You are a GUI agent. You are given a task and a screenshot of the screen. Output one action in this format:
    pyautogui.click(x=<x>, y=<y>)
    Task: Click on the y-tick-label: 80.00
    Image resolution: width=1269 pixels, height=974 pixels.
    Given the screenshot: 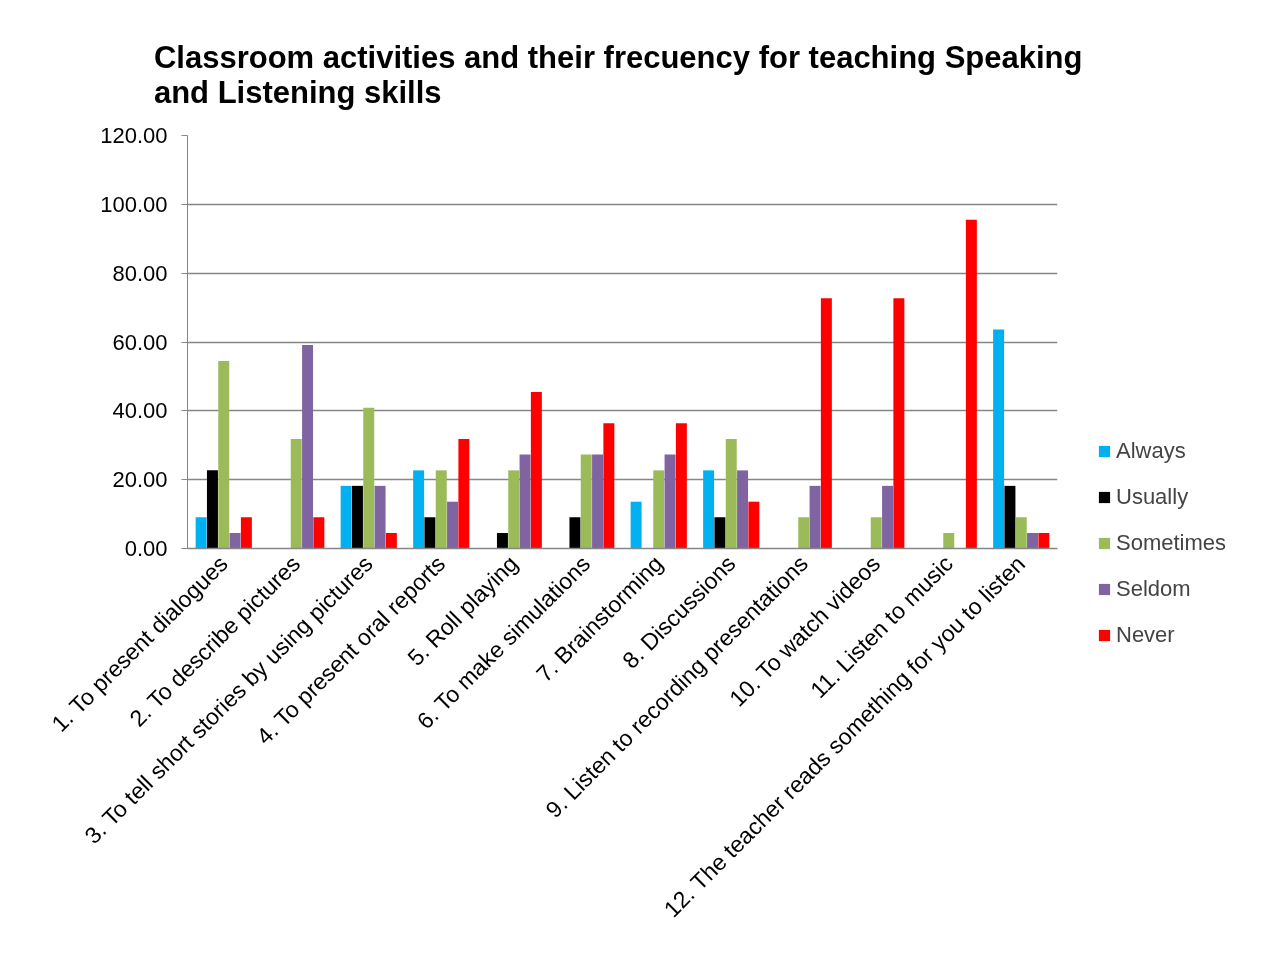 What is the action you would take?
    pyautogui.click(x=140, y=273)
    